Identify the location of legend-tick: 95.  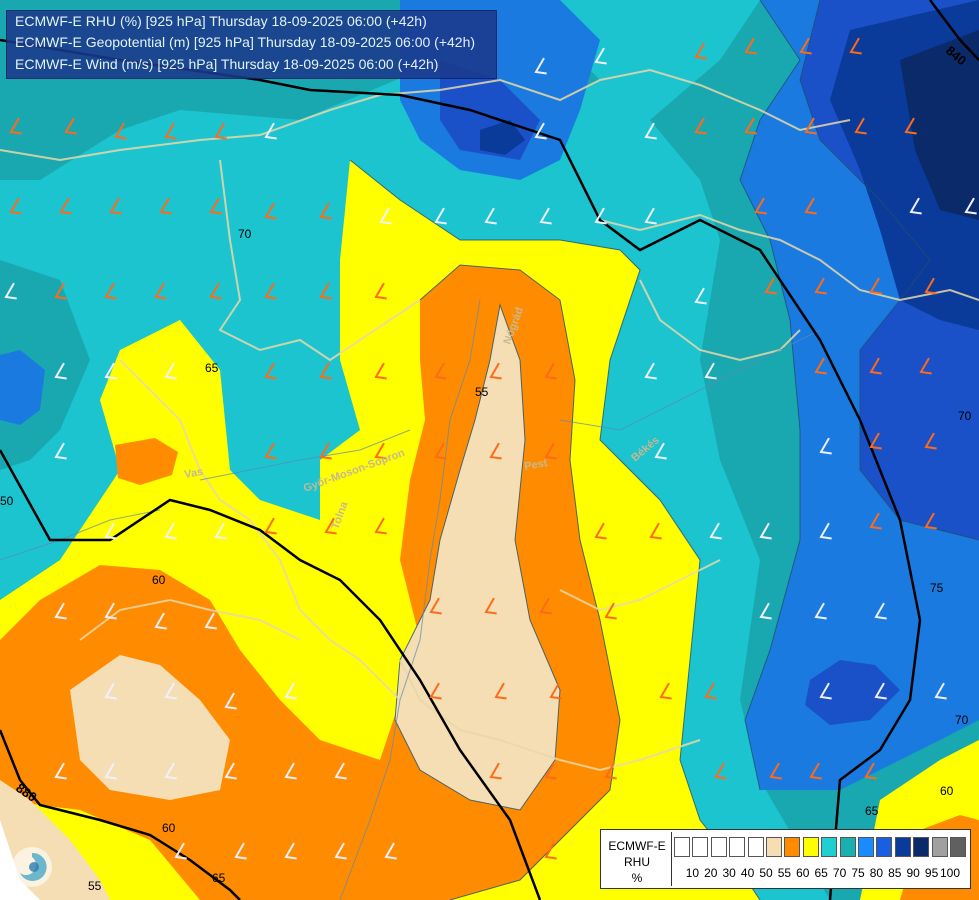
(931, 873).